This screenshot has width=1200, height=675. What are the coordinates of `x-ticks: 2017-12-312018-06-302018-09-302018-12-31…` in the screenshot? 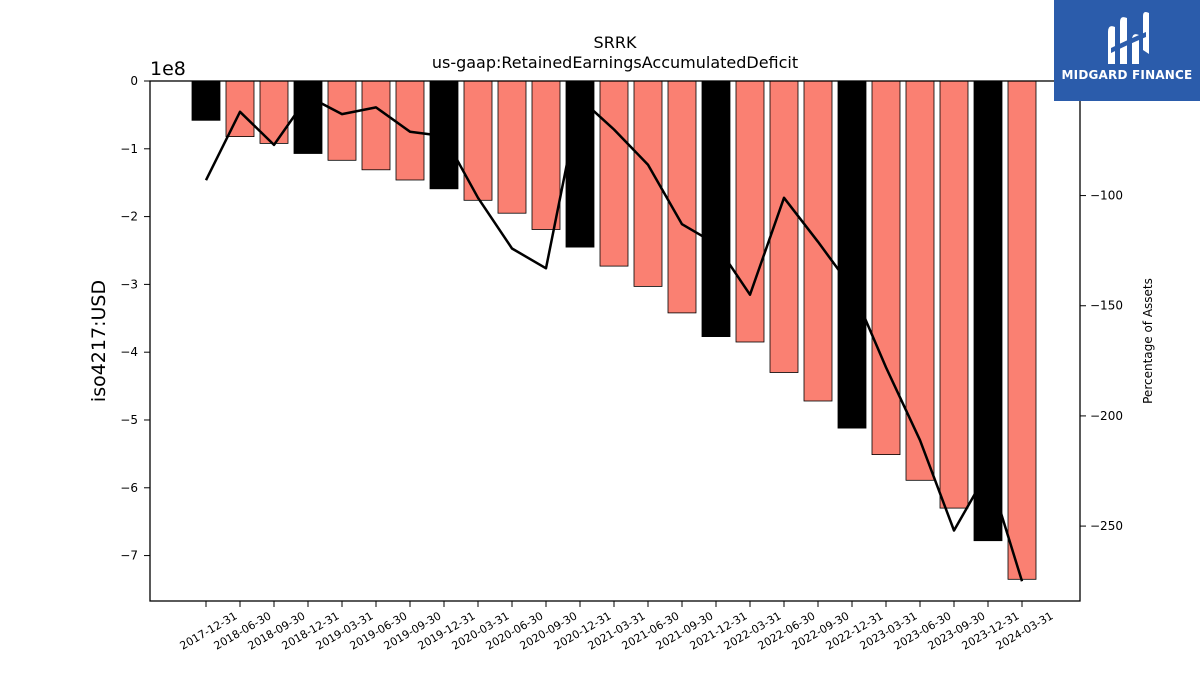 It's located at (617, 627).